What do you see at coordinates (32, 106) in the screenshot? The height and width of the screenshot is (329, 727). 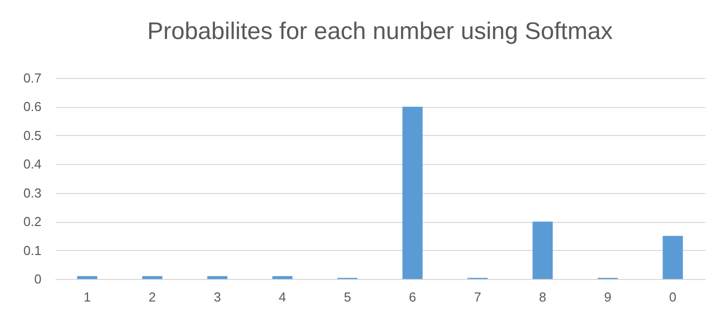 I see `y-tick-label: 0.6` at bounding box center [32, 106].